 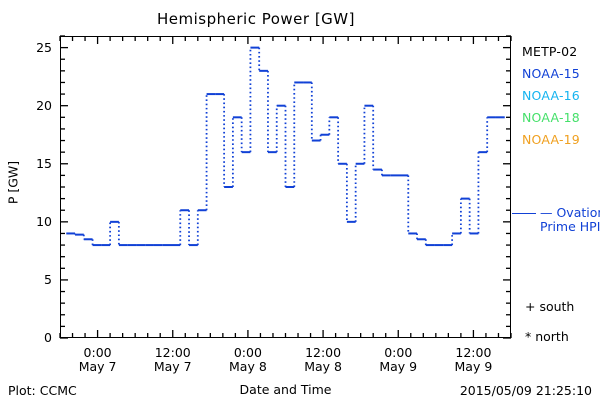 What do you see at coordinates (550, 306) in the screenshot?
I see `south-marker-note: + south` at bounding box center [550, 306].